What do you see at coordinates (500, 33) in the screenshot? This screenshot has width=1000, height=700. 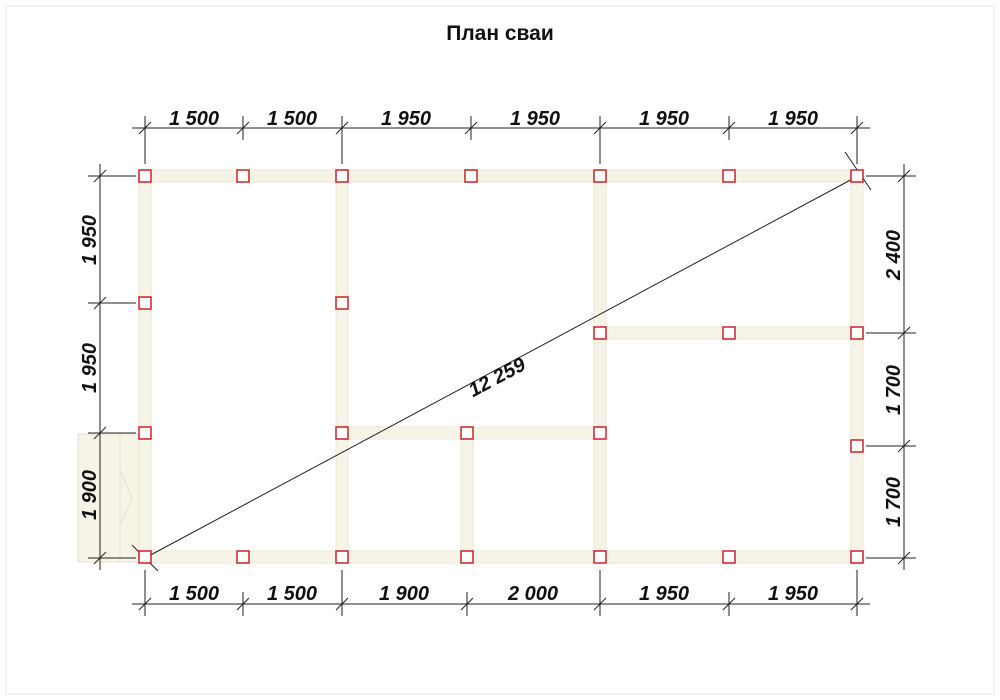 I see `page-title: План сваи` at bounding box center [500, 33].